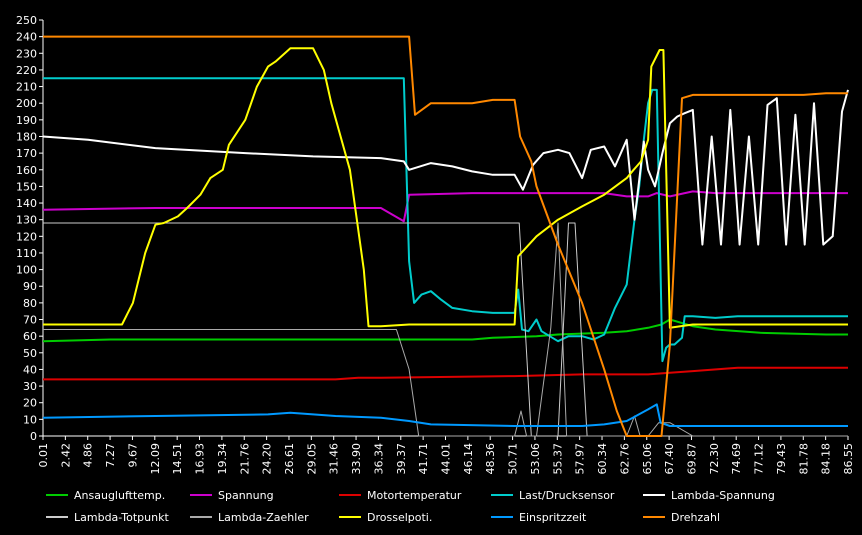  Describe the element at coordinates (30, 336) in the screenshot. I see `y-tick-label: 60` at that location.